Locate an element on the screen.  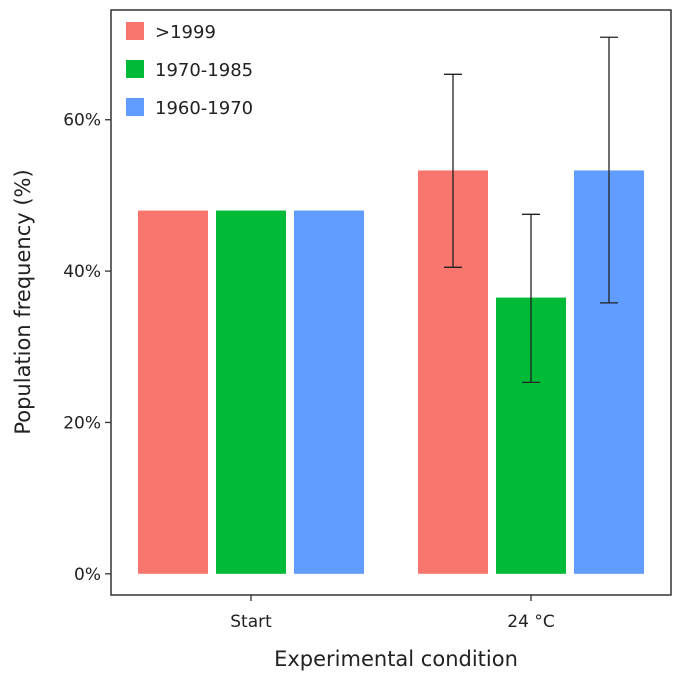
bar-1999-start is located at coordinates (173, 392).